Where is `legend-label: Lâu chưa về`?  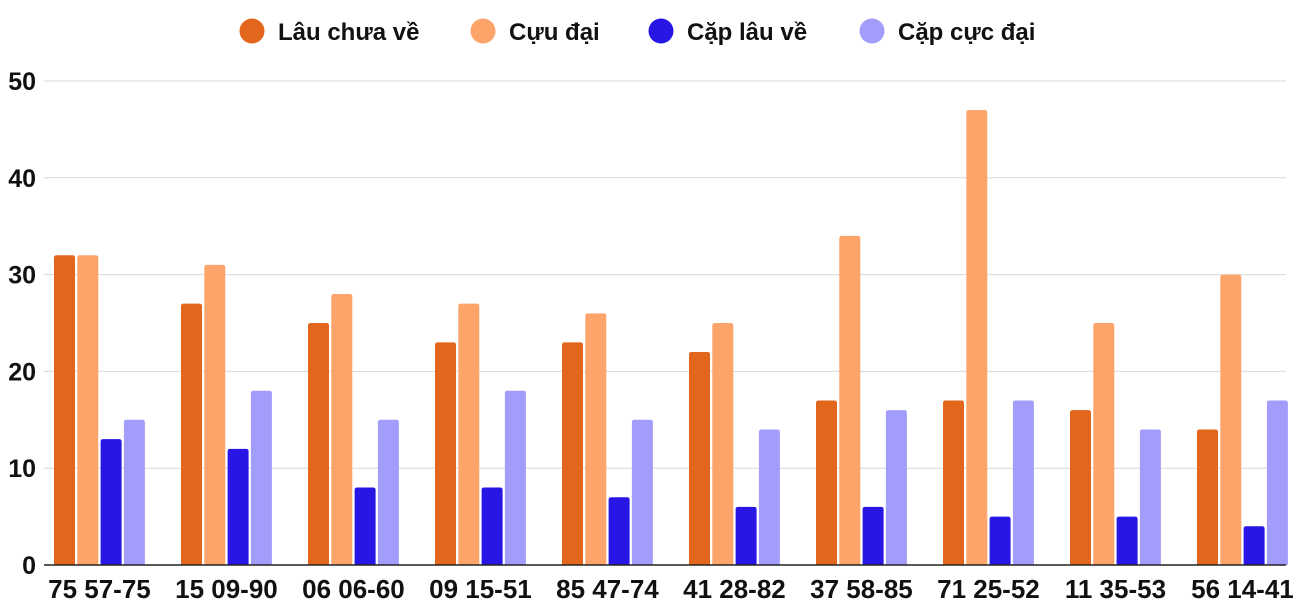
legend-label: Lâu chưa về is located at coordinates (348, 32).